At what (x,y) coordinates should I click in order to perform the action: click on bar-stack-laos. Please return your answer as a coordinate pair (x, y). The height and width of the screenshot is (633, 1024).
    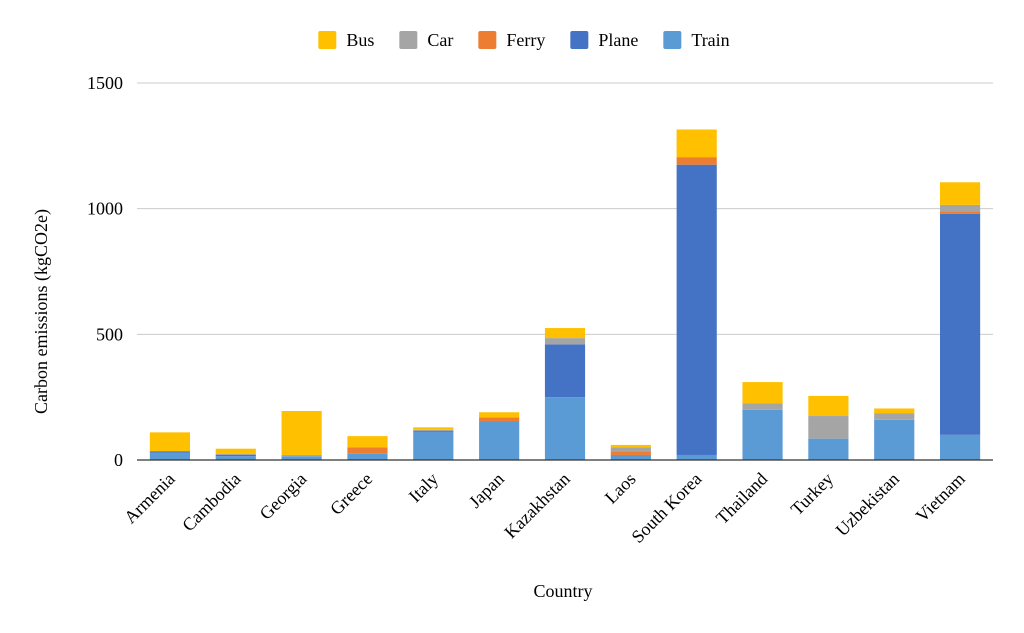
    Looking at the image, I should click on (630, 452).